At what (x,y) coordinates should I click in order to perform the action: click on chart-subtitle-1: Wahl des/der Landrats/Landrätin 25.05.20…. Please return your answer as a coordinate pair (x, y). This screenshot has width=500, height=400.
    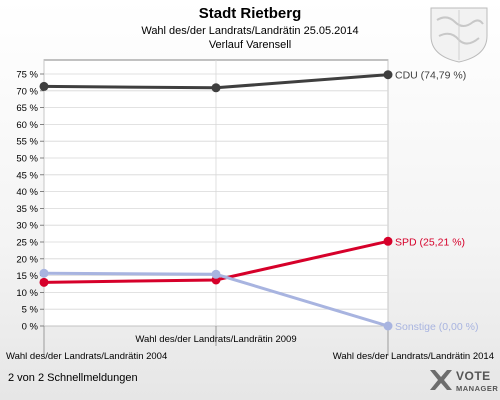
    Looking at the image, I should click on (249, 31).